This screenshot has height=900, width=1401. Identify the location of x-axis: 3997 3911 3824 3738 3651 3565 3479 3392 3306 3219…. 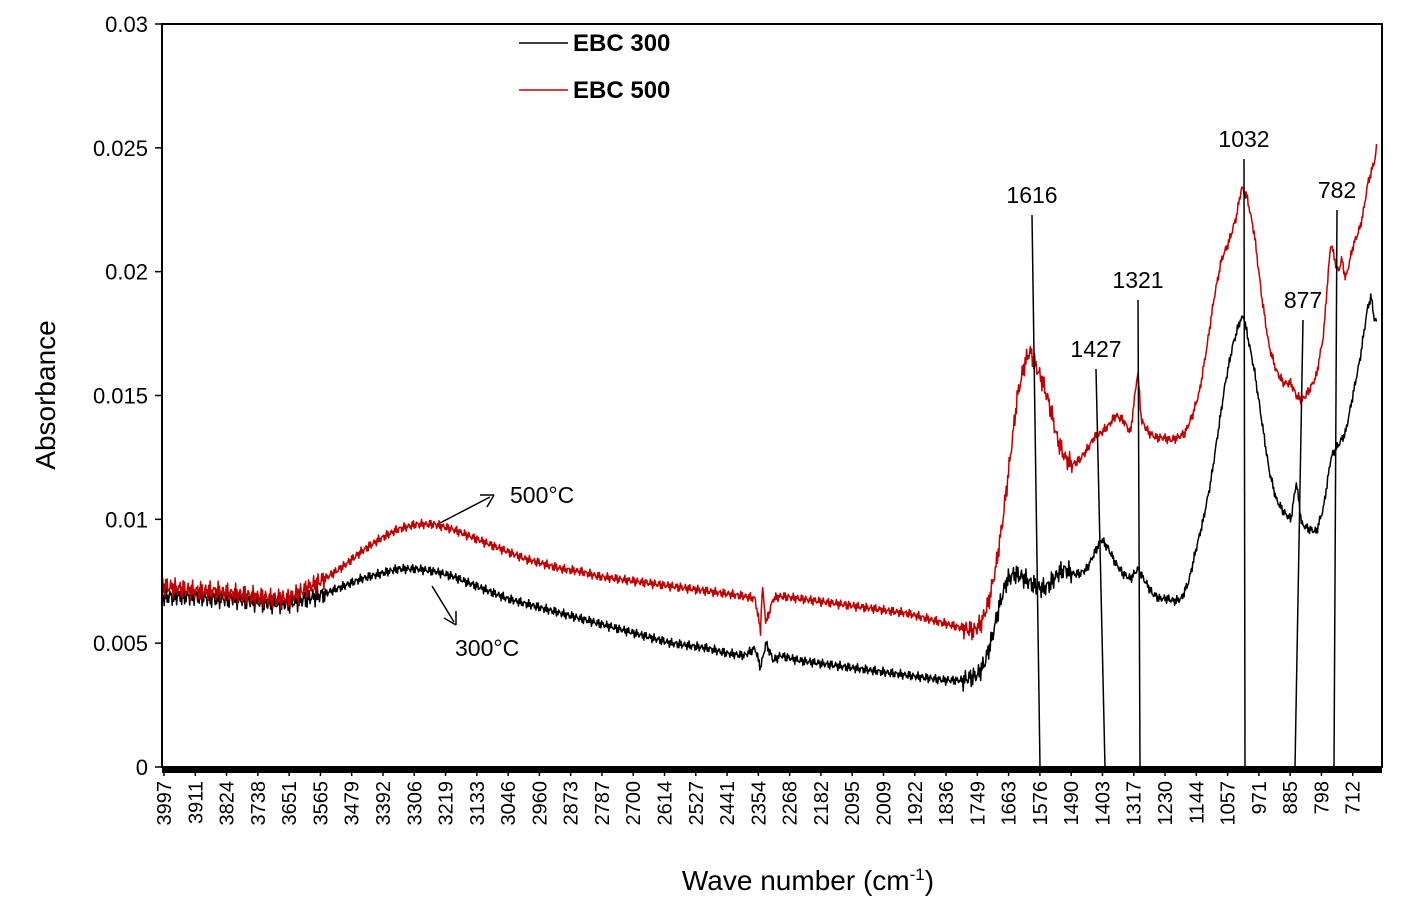
(768, 796).